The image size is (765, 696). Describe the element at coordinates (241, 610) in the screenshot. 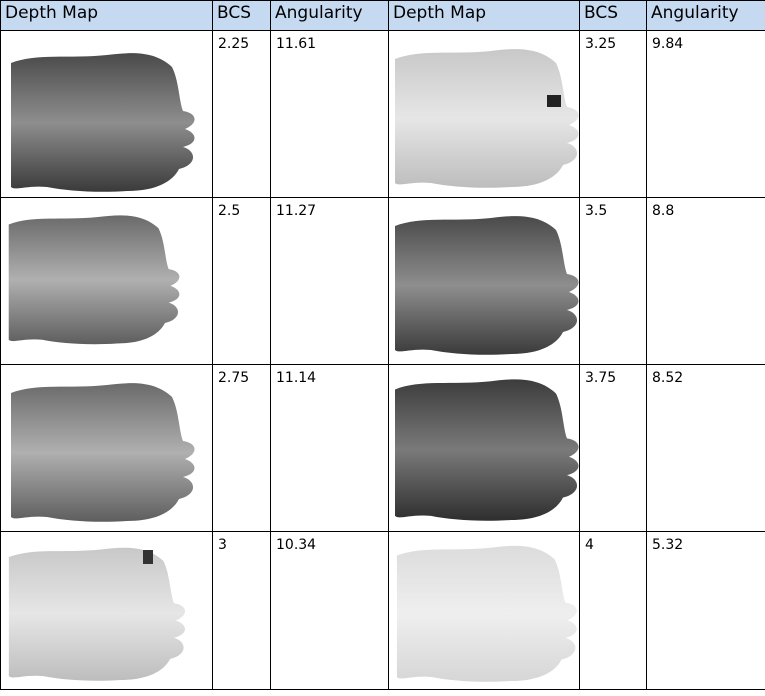

I see `bcs-value: 3` at that location.